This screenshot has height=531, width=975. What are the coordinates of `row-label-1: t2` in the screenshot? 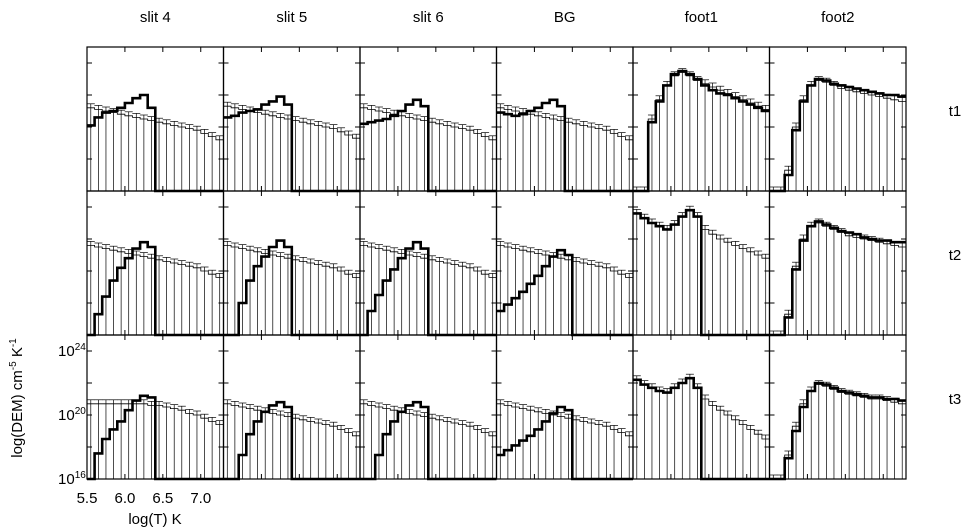 It's located at (955, 255).